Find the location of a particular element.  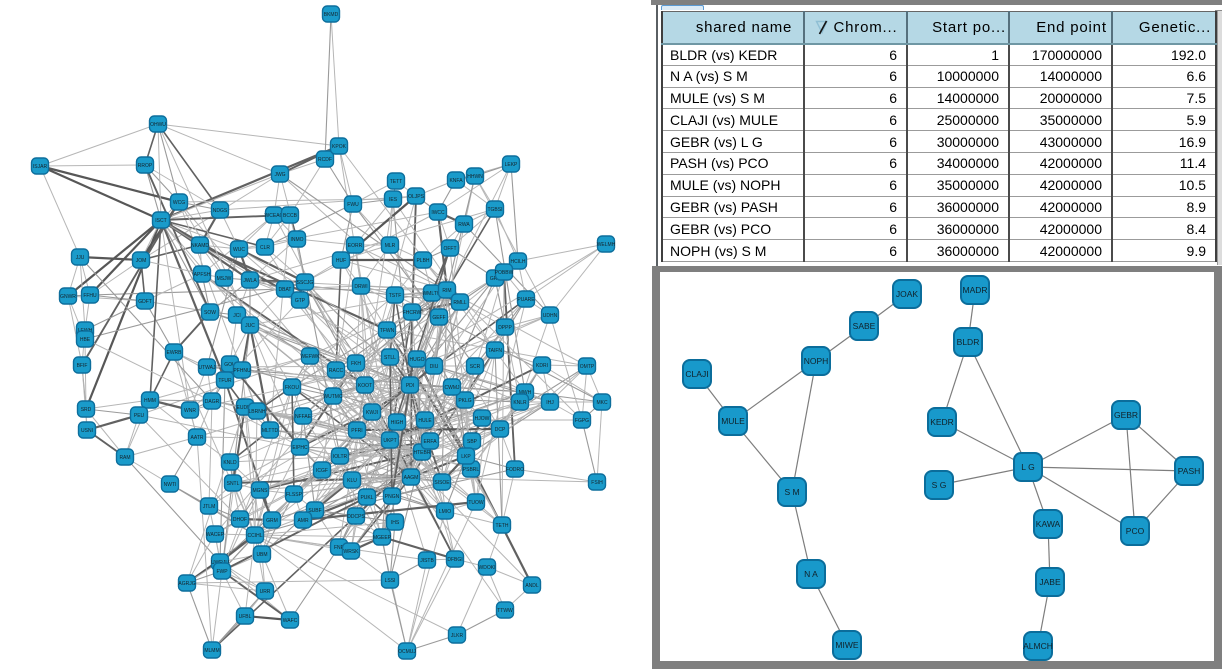

svg-text: TGBSI is located at coordinates (494, 210).